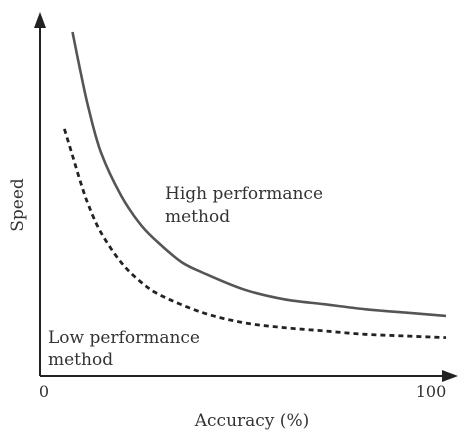  Describe the element at coordinates (197, 217) in the screenshot. I see `series-label-high-line2: method` at that location.